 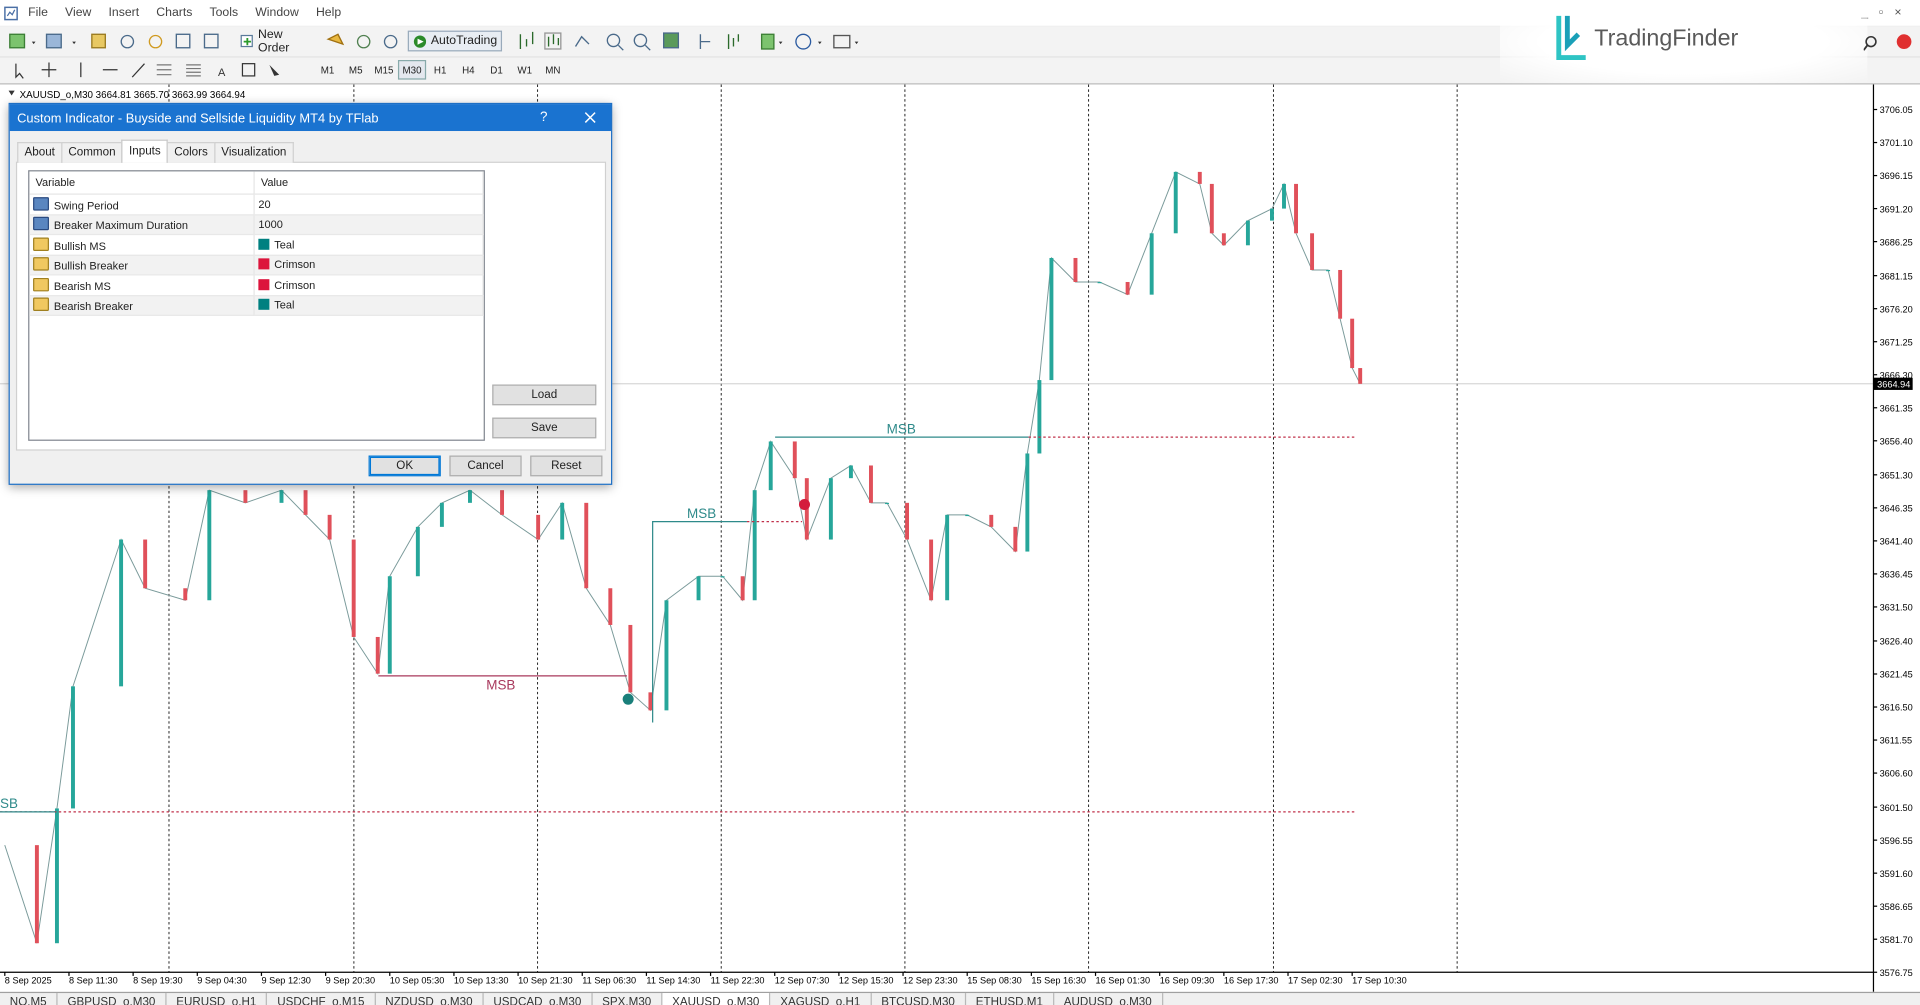 What do you see at coordinates (174, 13) in the screenshot?
I see `menu-item: Charts` at bounding box center [174, 13].